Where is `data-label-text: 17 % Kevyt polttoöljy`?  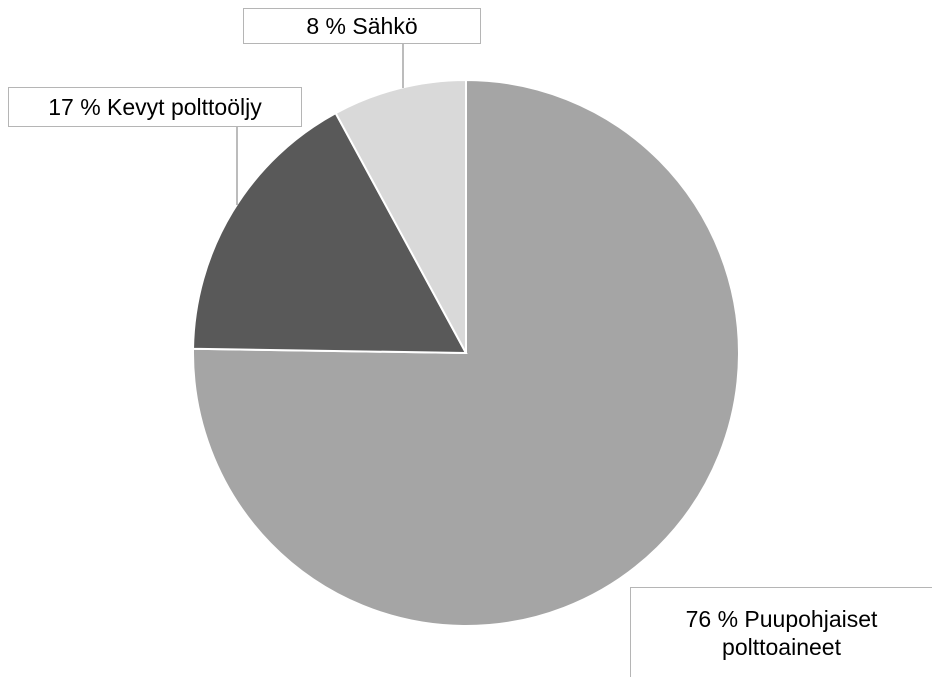
data-label-text: 17 % Kevyt polttoöljy is located at coordinates (155, 107).